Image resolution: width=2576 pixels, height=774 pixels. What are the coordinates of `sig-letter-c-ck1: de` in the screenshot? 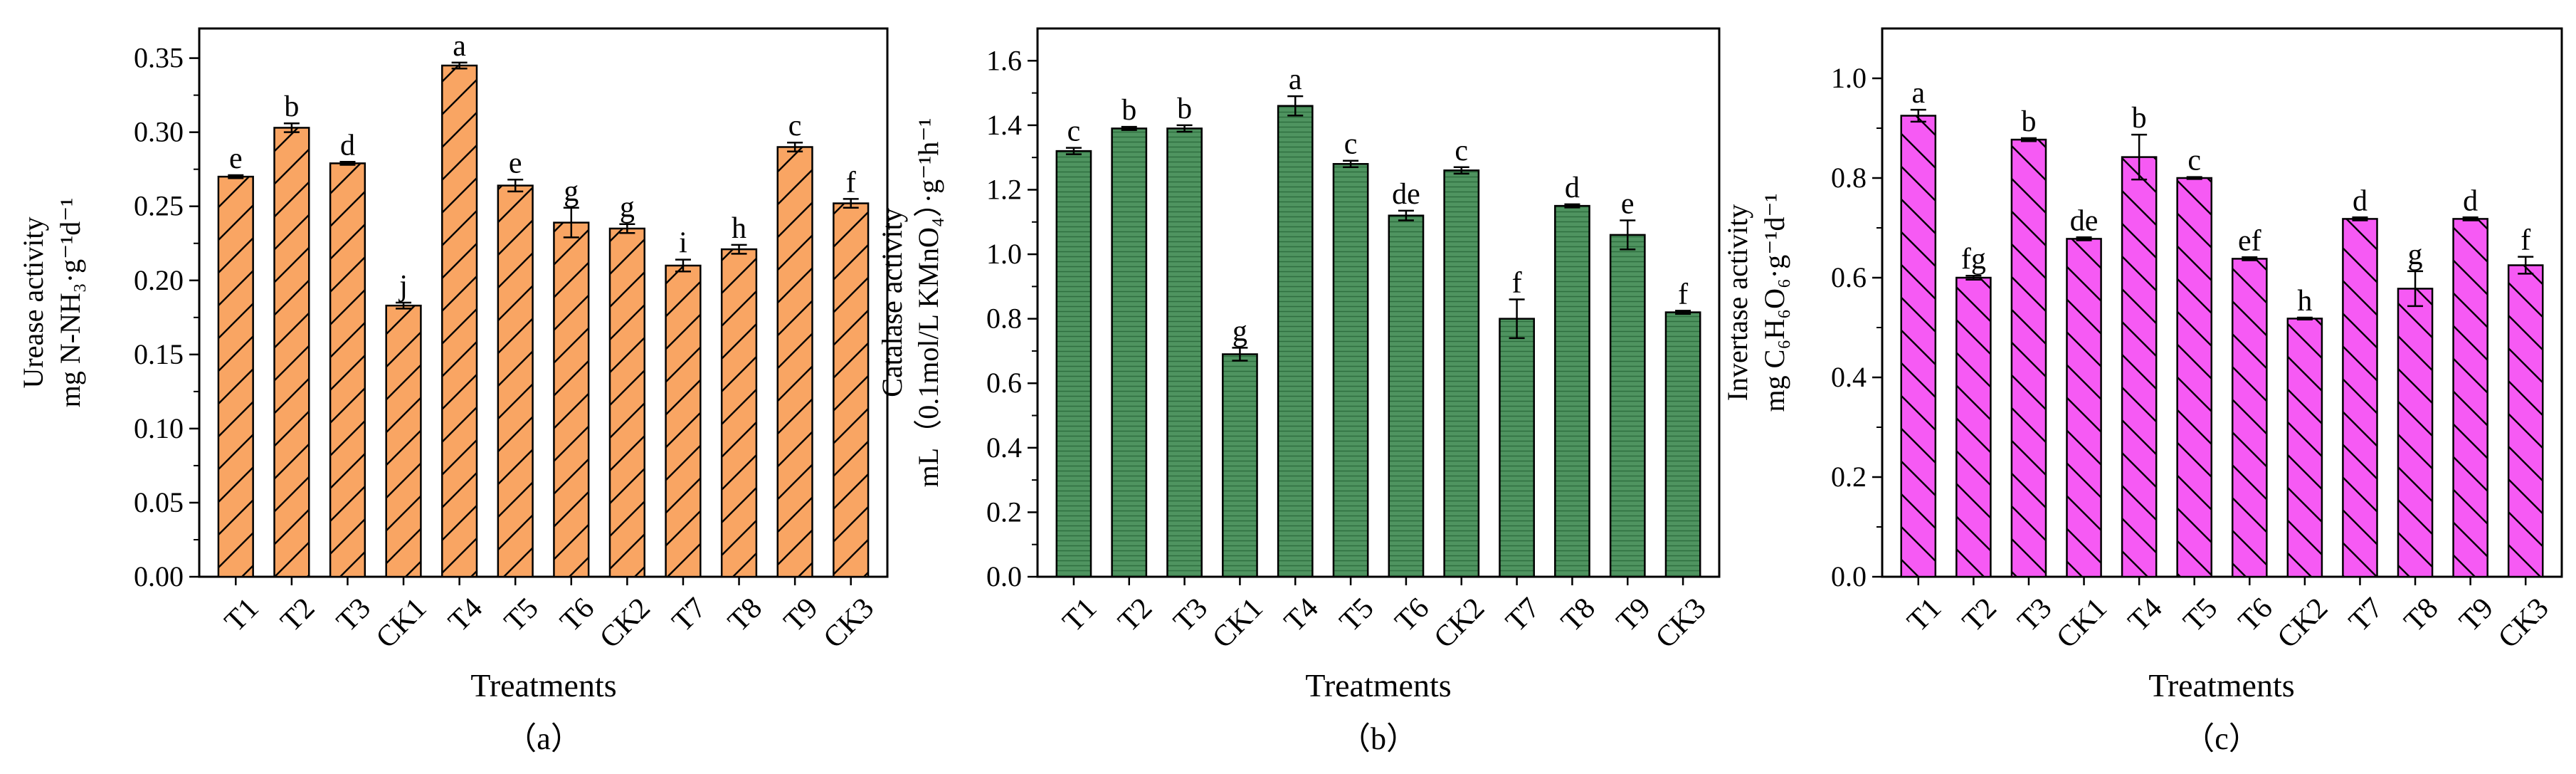 It's located at (2084, 221).